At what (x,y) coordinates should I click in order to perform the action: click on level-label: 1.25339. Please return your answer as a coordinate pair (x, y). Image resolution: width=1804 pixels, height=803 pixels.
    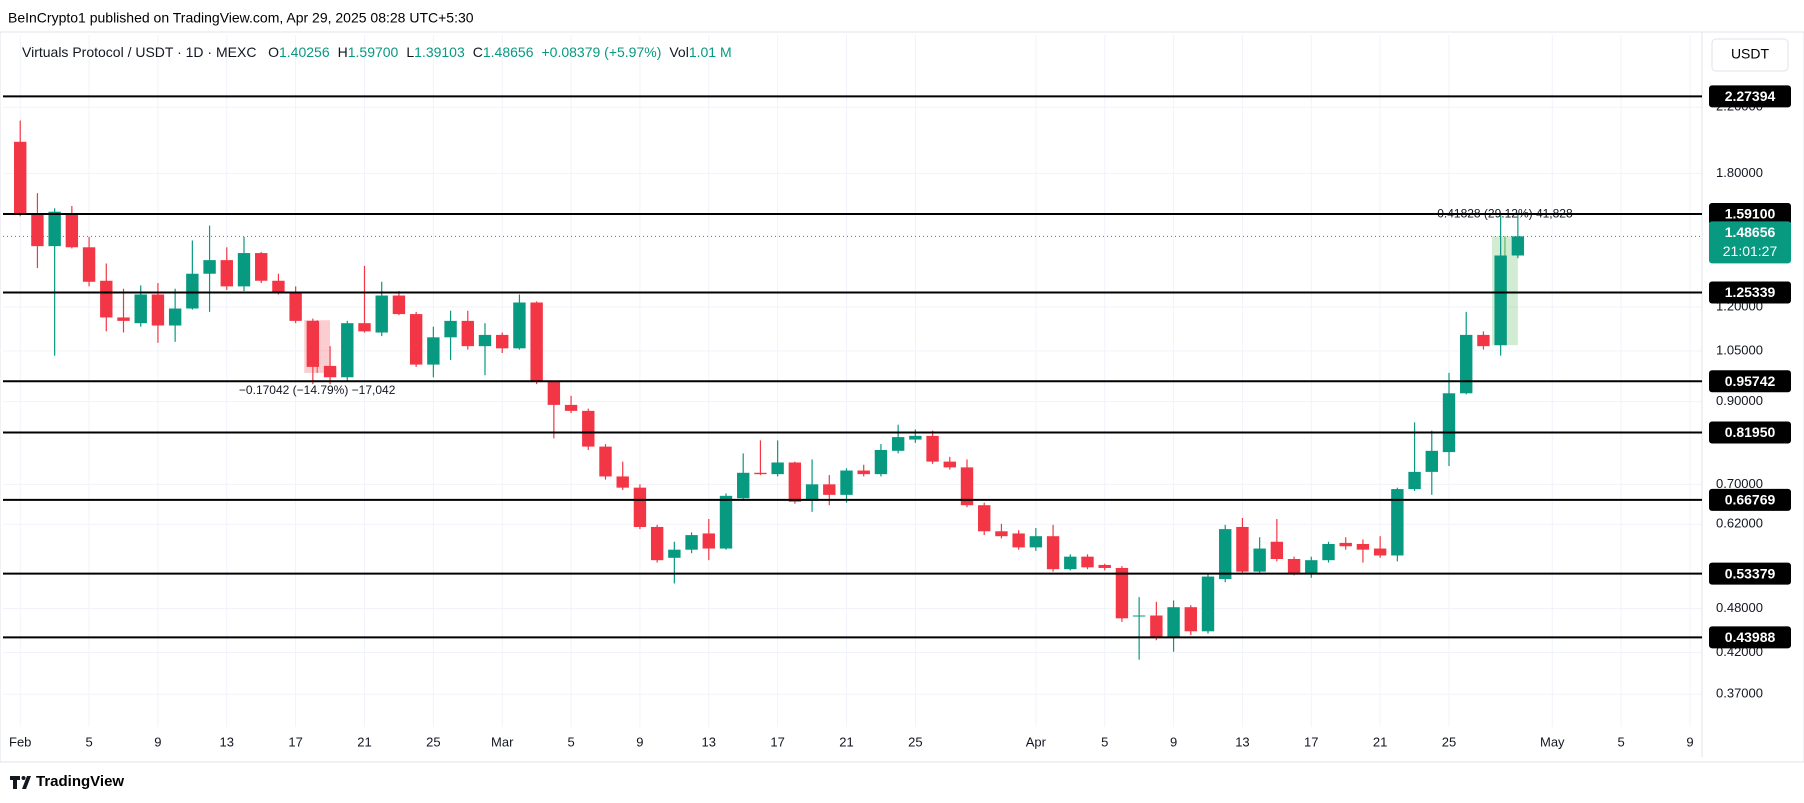
    Looking at the image, I should click on (1750, 292).